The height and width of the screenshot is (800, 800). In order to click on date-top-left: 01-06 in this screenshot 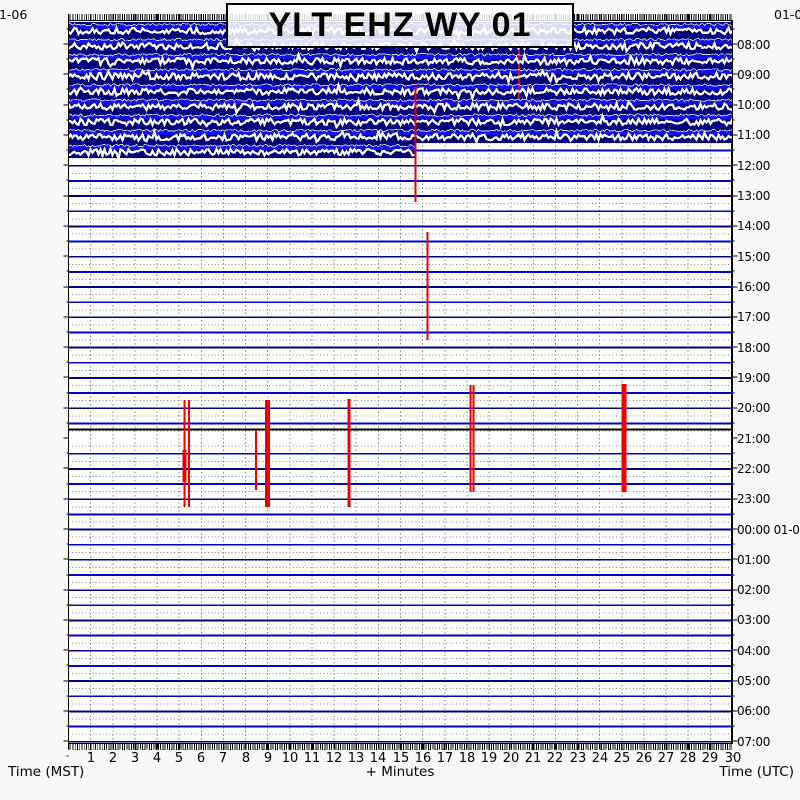, I will do `click(14, 14)`.